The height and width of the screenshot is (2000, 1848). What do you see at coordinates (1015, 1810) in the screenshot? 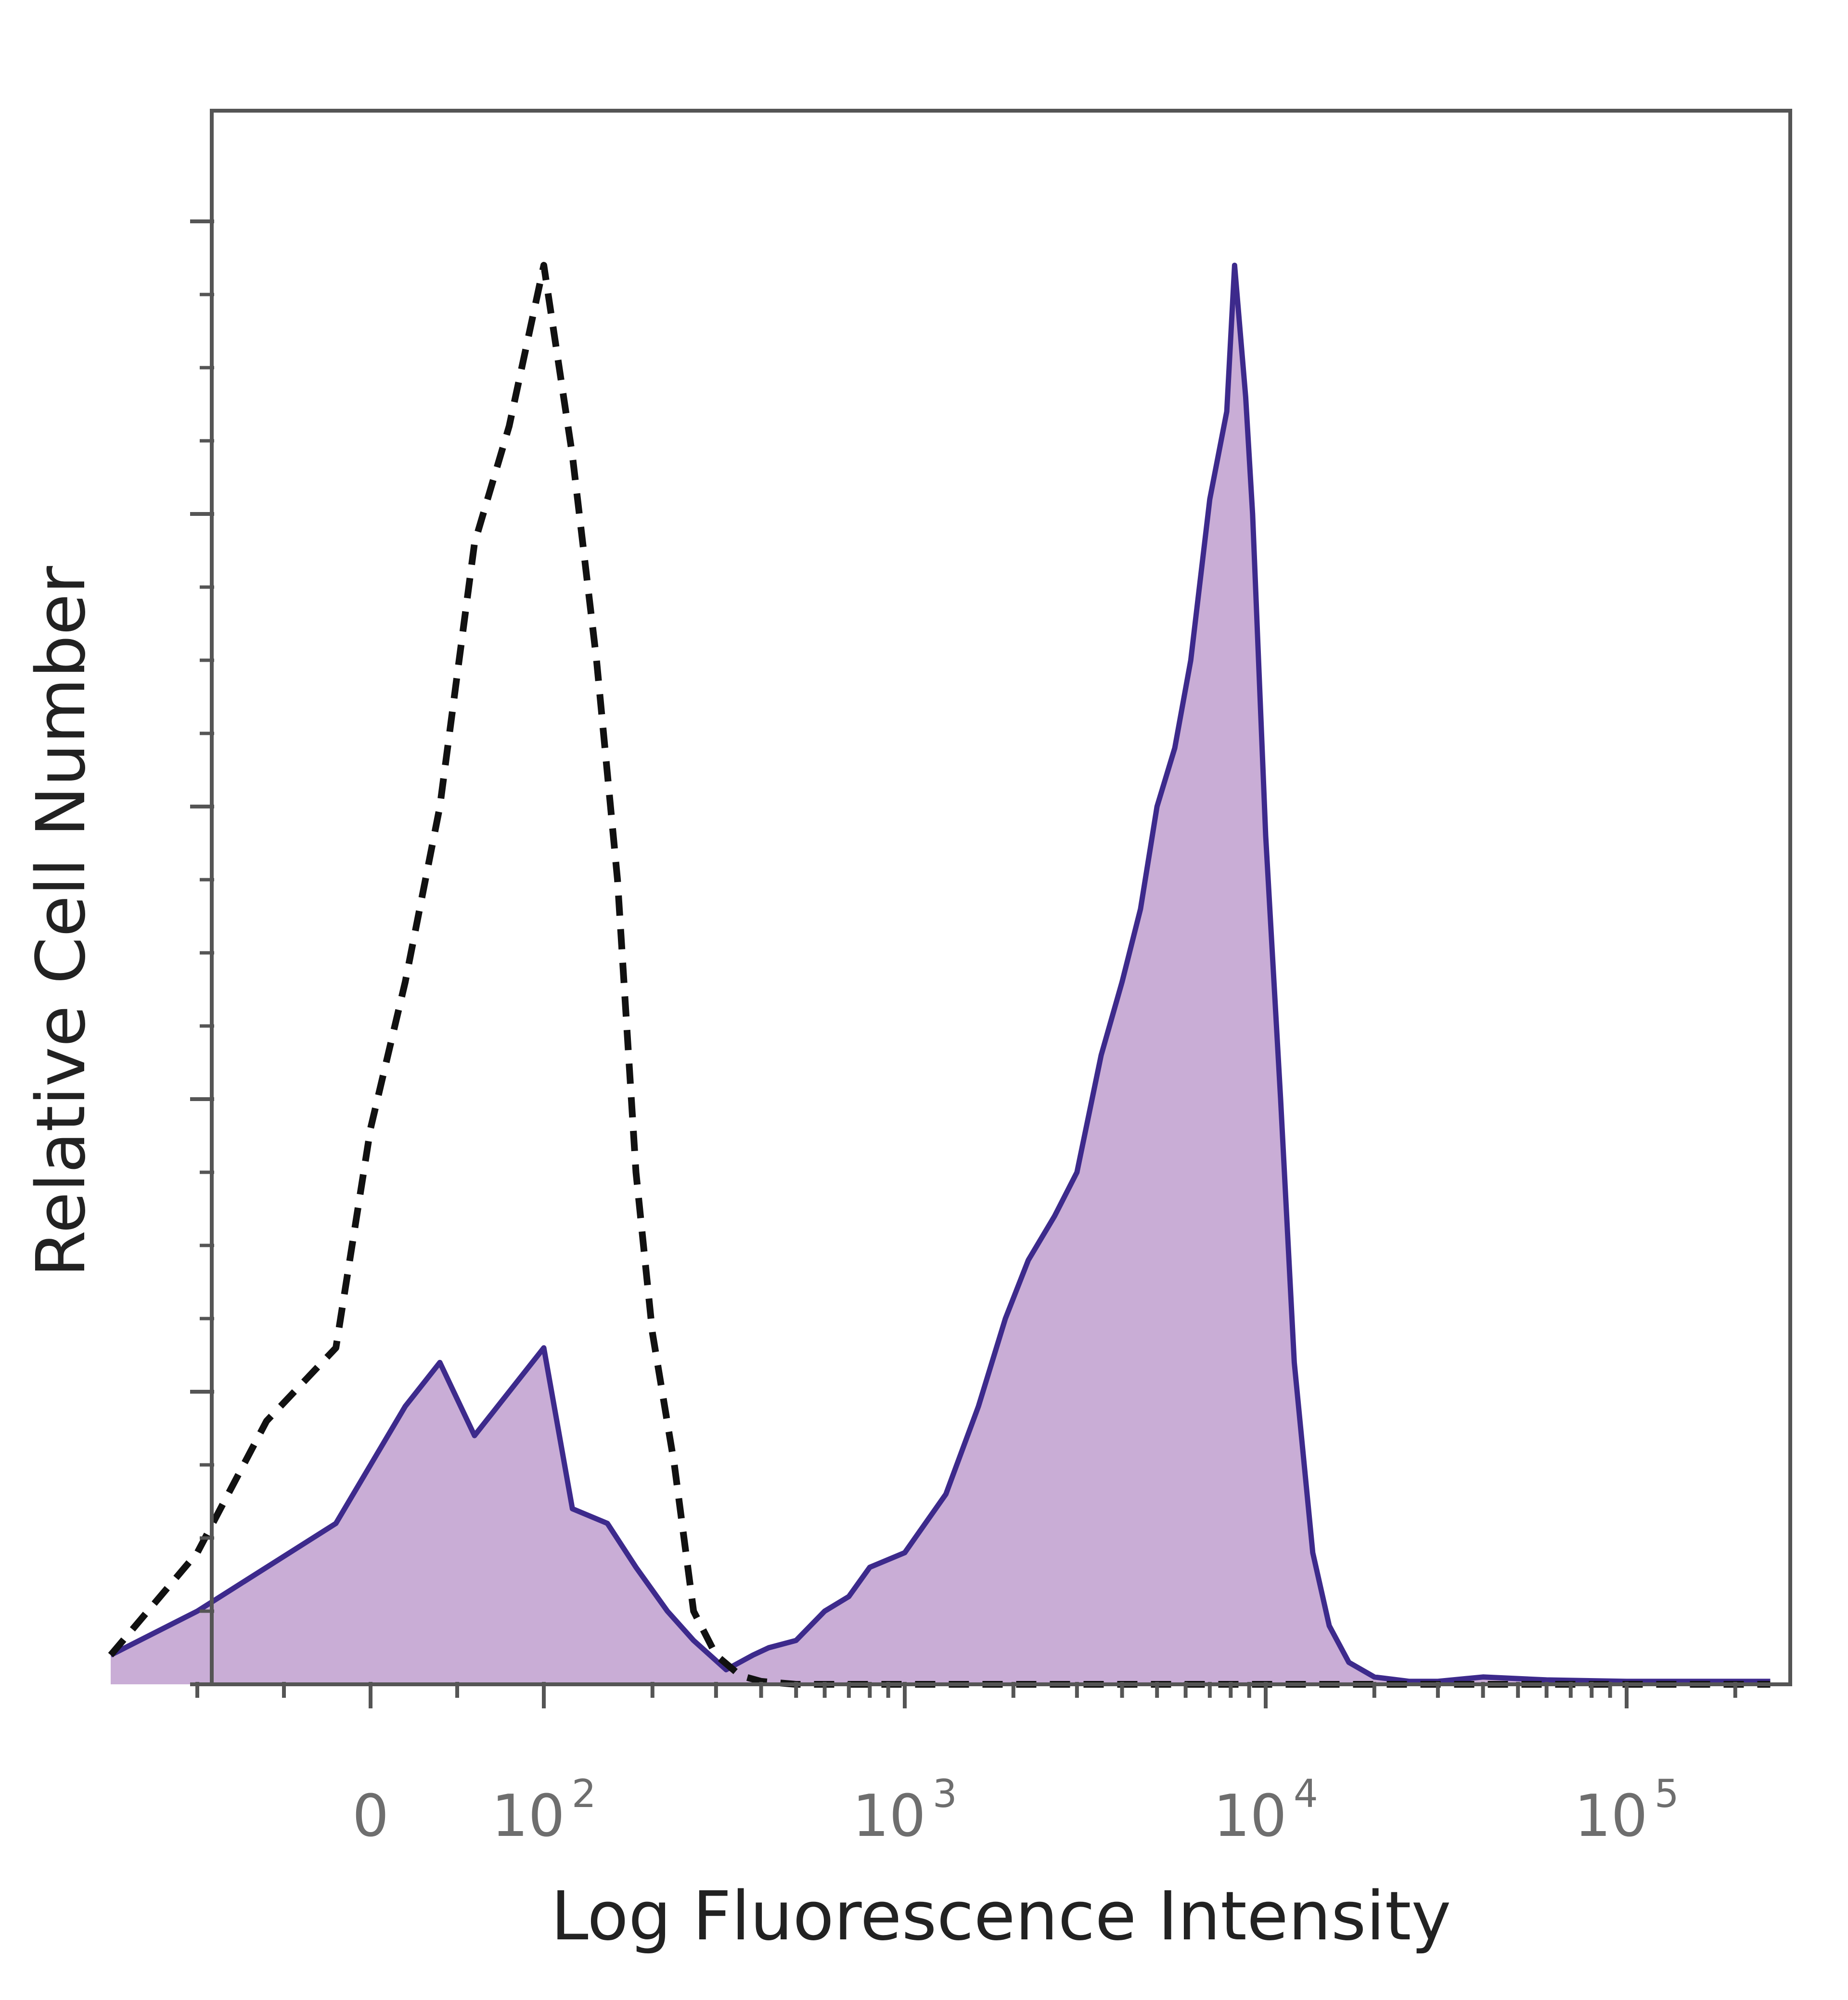
I see `x-axis-tick-labels: 0 10 2 10 3 10 4 10 5` at bounding box center [1015, 1810].